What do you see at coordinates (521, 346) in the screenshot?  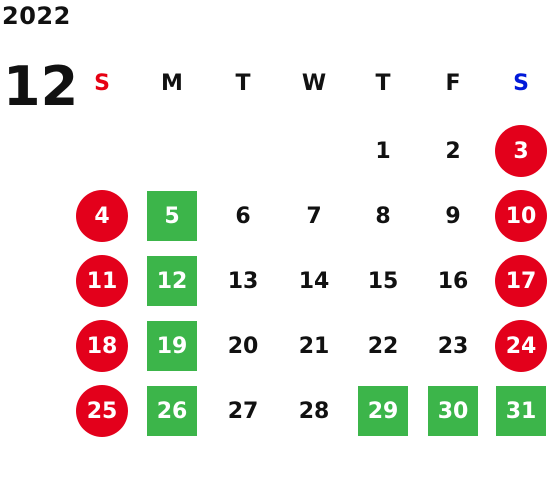 I see `day-cell-24: 24` at bounding box center [521, 346].